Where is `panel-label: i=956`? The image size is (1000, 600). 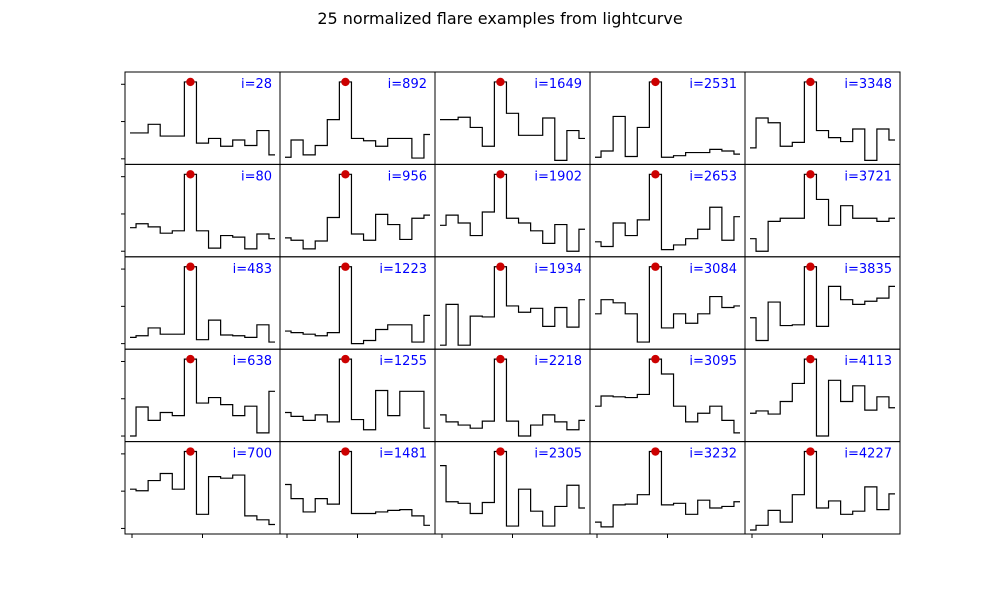 panel-label: i=956 is located at coordinates (407, 176).